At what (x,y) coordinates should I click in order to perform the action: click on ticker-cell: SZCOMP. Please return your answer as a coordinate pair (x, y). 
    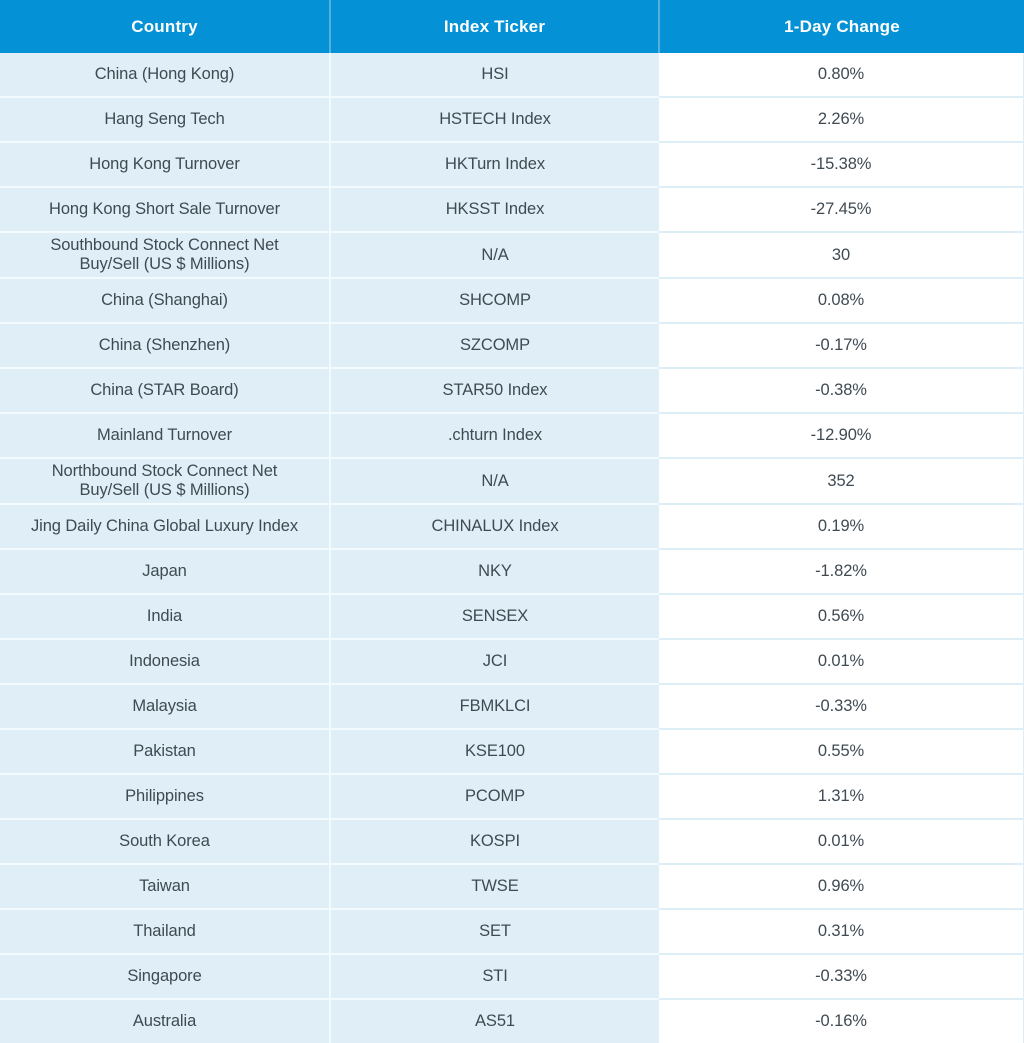
    Looking at the image, I should click on (494, 345).